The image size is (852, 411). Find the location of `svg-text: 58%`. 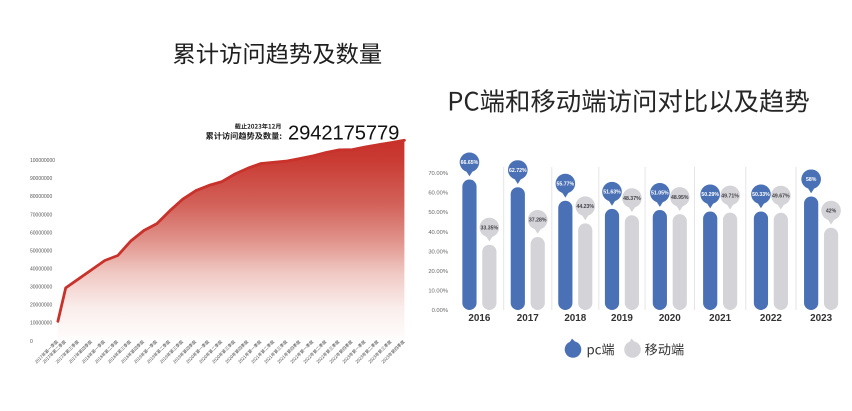

svg-text: 58% is located at coordinates (811, 180).